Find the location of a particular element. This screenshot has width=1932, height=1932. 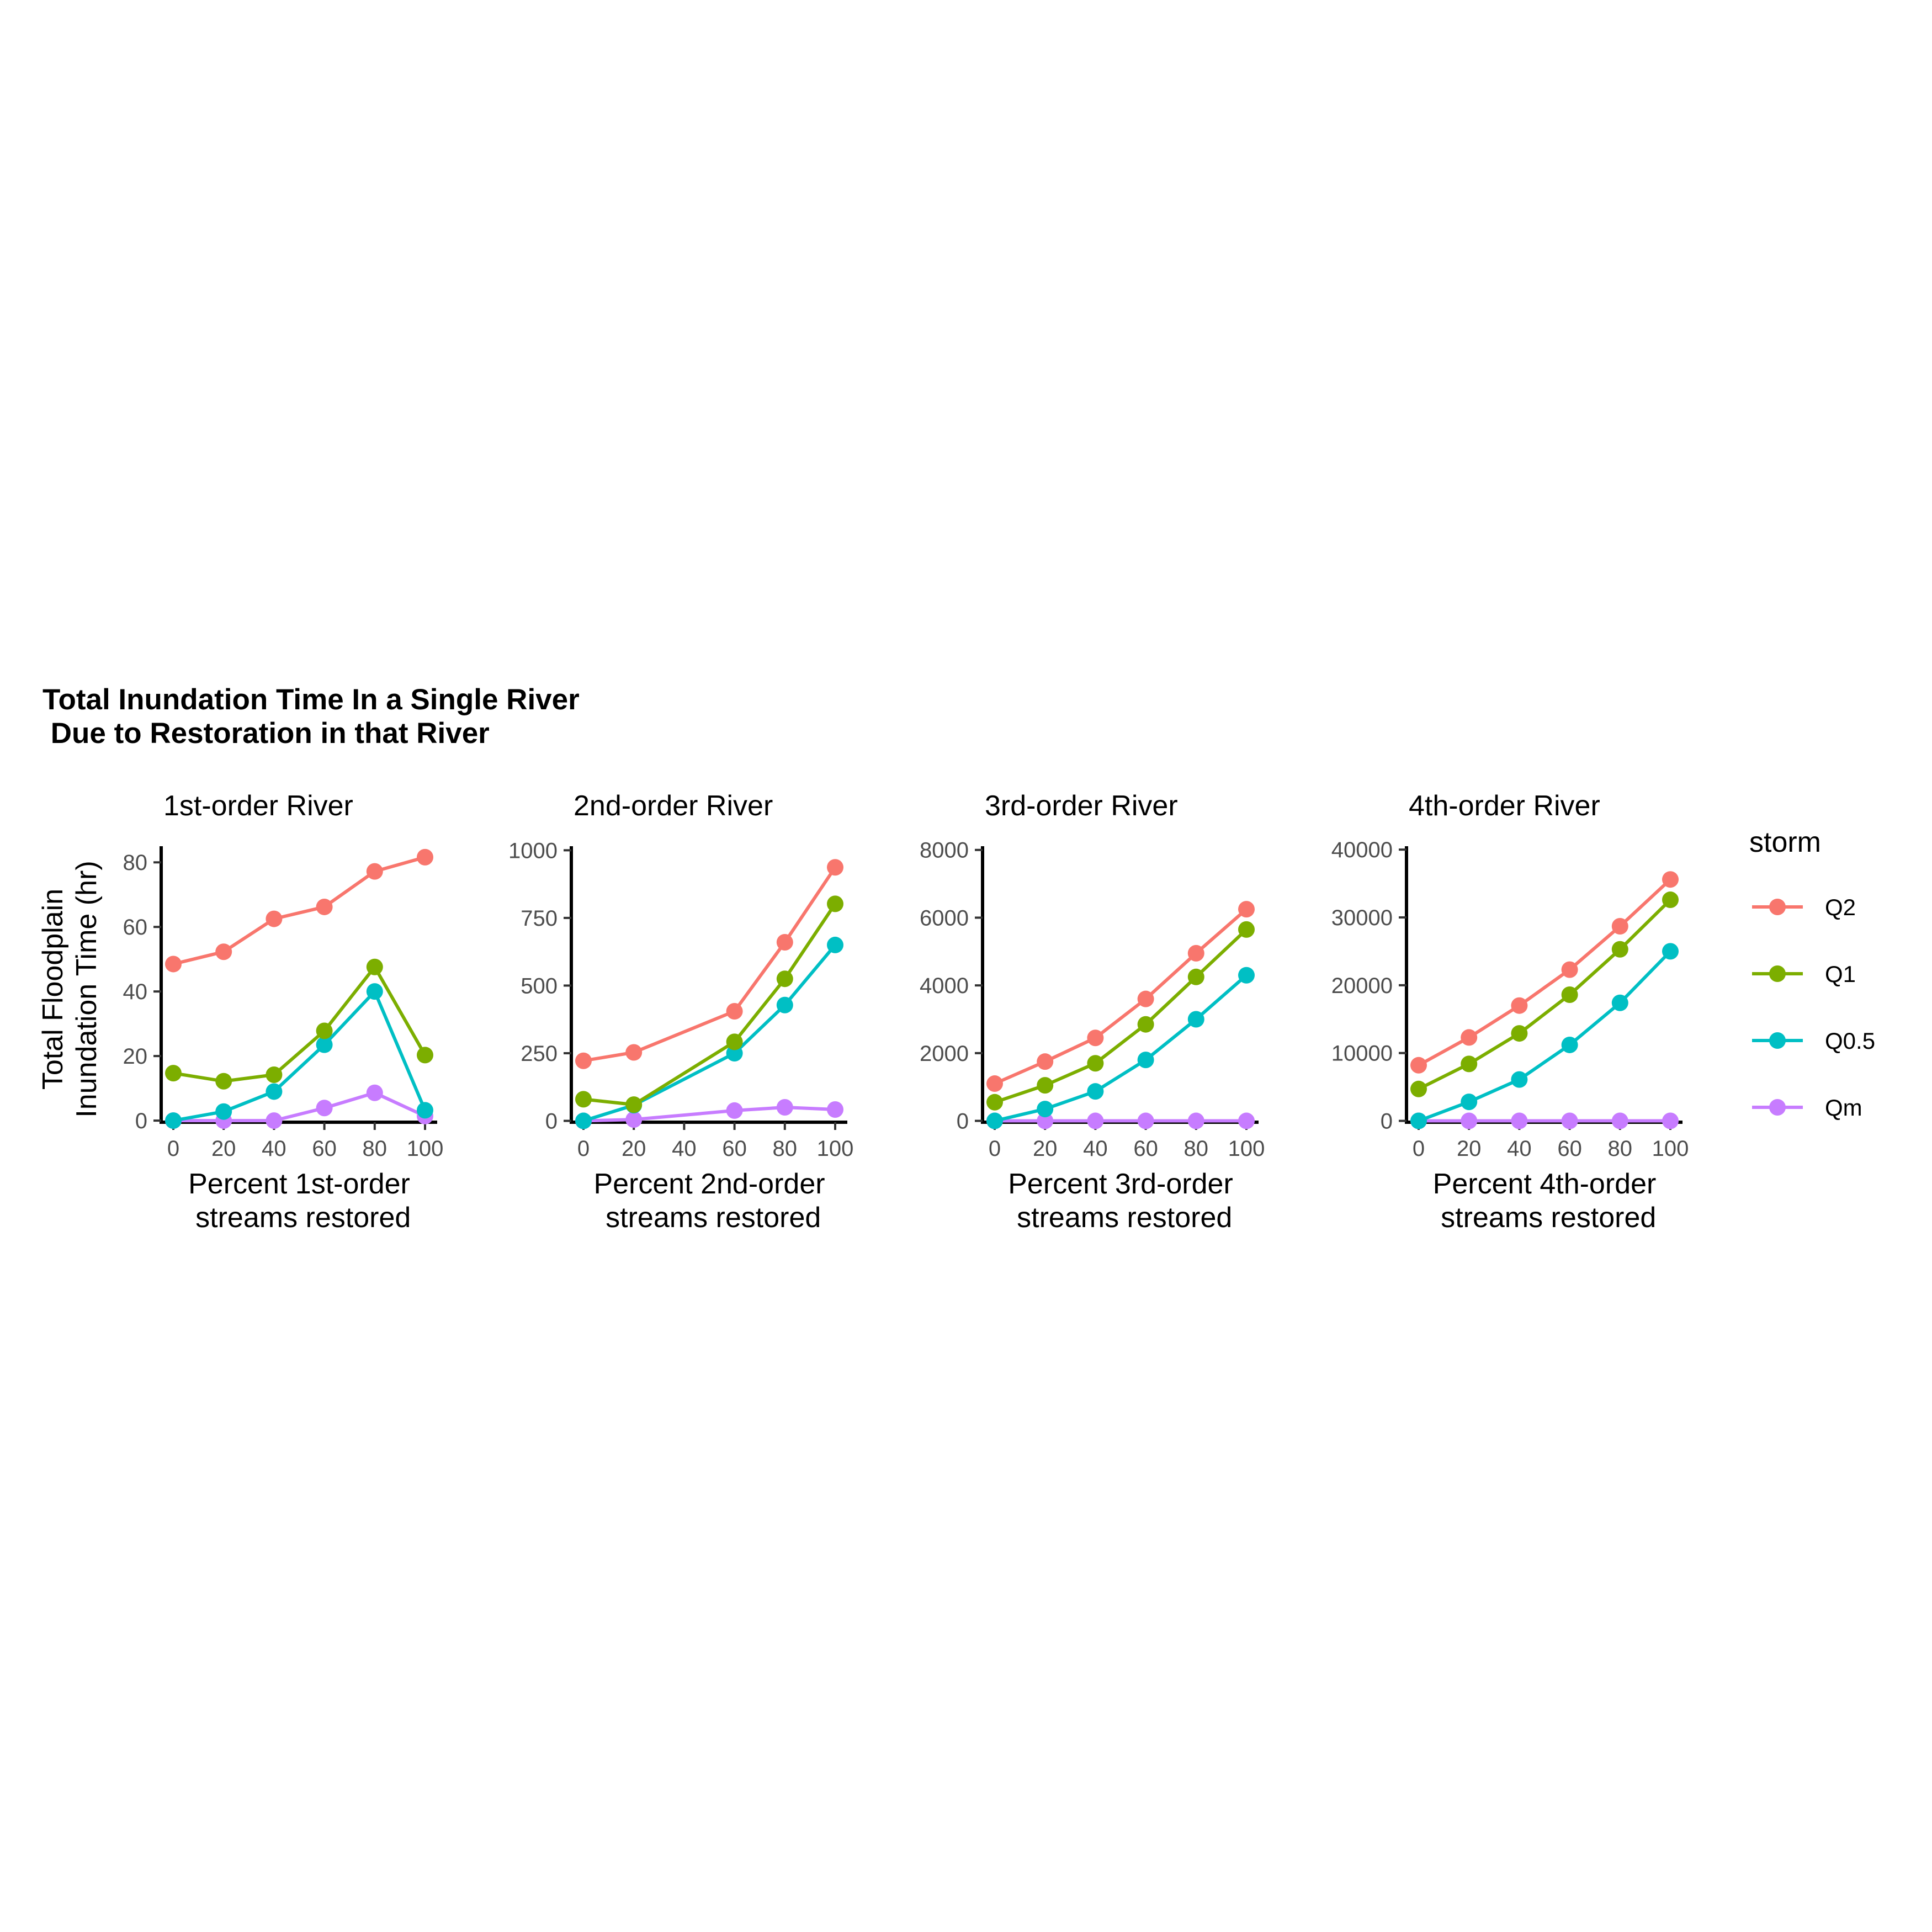

y-tick-label: 20 is located at coordinates (135, 1057).